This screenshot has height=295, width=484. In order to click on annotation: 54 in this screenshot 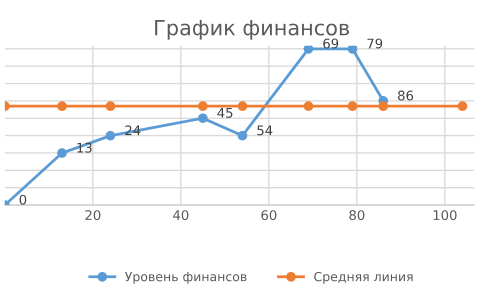, I will do `click(264, 131)`.